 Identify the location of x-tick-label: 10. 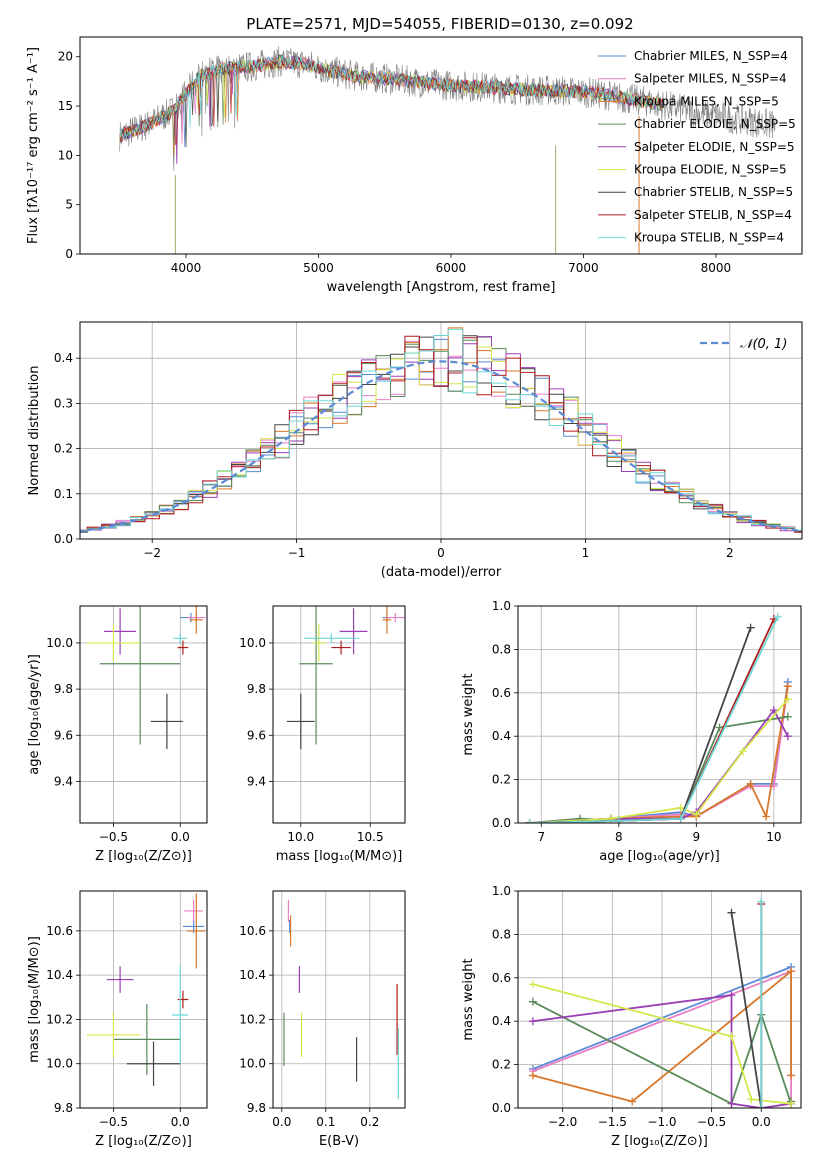
(773, 837).